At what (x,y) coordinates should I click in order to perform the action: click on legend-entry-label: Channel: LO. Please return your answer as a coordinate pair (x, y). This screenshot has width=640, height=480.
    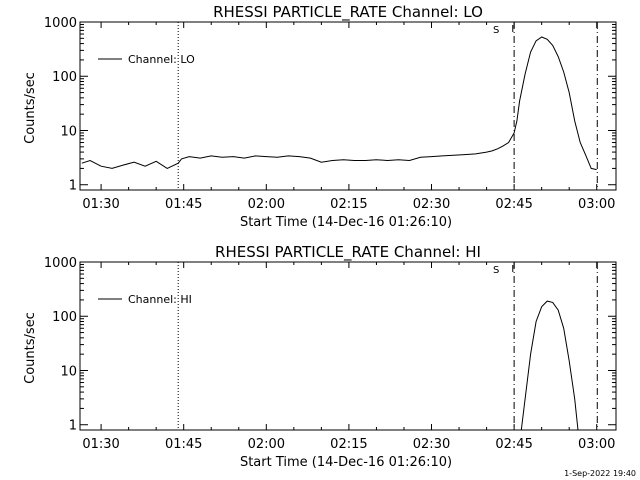
    Looking at the image, I should click on (161, 59).